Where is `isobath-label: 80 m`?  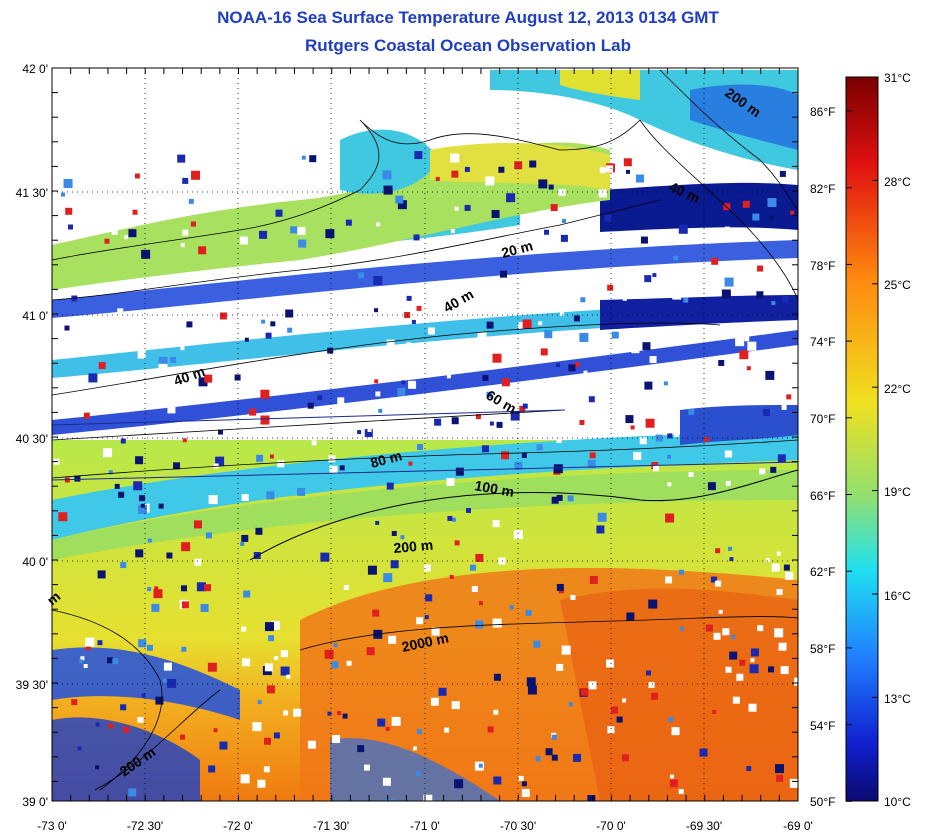 isobath-label: 80 m is located at coordinates (386, 459).